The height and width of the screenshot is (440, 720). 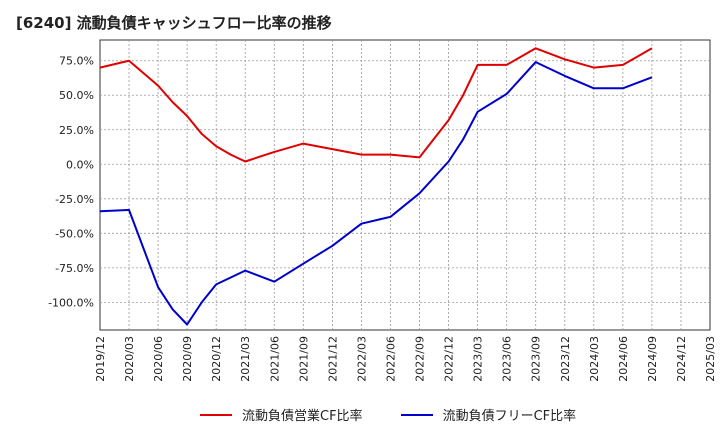 What do you see at coordinates (449, 359) in the screenshot?
I see `x-tick-label: 2022/12` at bounding box center [449, 359].